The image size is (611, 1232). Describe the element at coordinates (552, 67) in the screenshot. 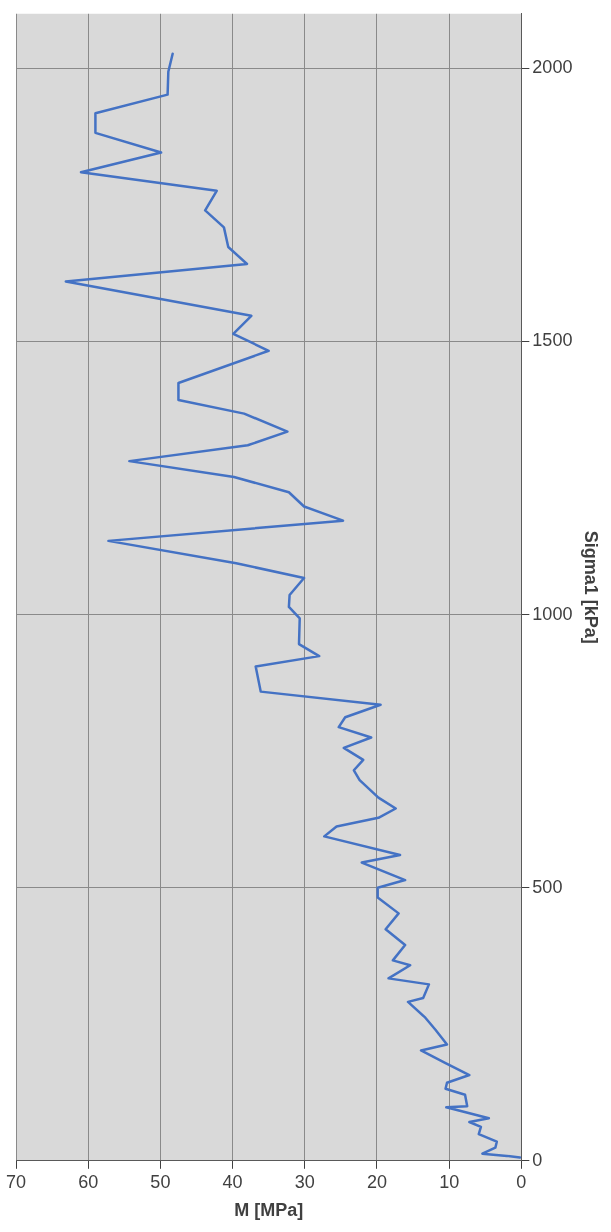

I see `y-tick-label: 2000` at that location.